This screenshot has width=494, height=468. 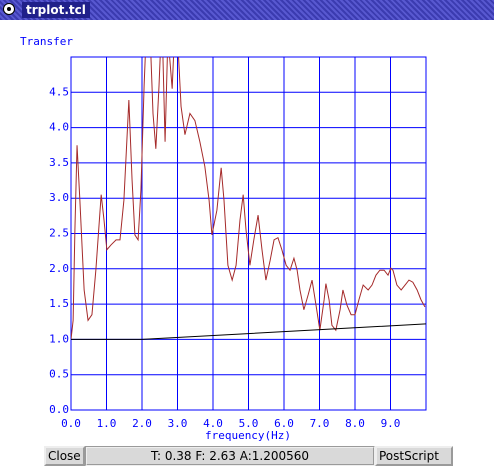 What do you see at coordinates (230, 456) in the screenshot?
I see `status-label: T: 0.38 F: 2.63 A:1.200560` at bounding box center [230, 456].